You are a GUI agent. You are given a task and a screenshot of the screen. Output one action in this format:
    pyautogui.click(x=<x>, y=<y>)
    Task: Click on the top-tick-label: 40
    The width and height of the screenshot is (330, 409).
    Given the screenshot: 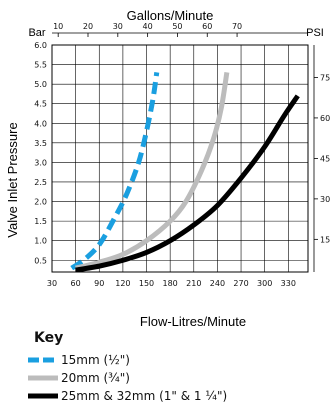 What is the action you would take?
    pyautogui.click(x=148, y=26)
    